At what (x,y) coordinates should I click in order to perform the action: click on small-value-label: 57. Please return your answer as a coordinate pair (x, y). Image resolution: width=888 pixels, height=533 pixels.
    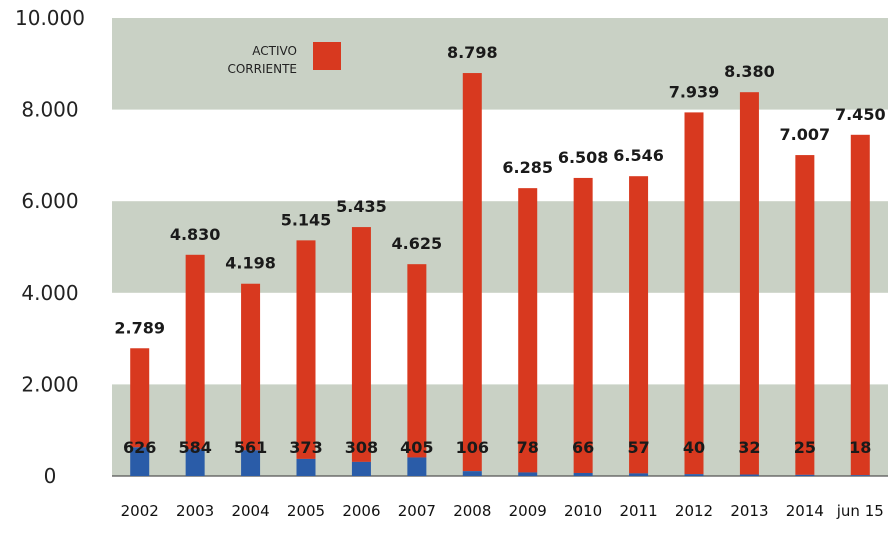
    Looking at the image, I should click on (638, 447).